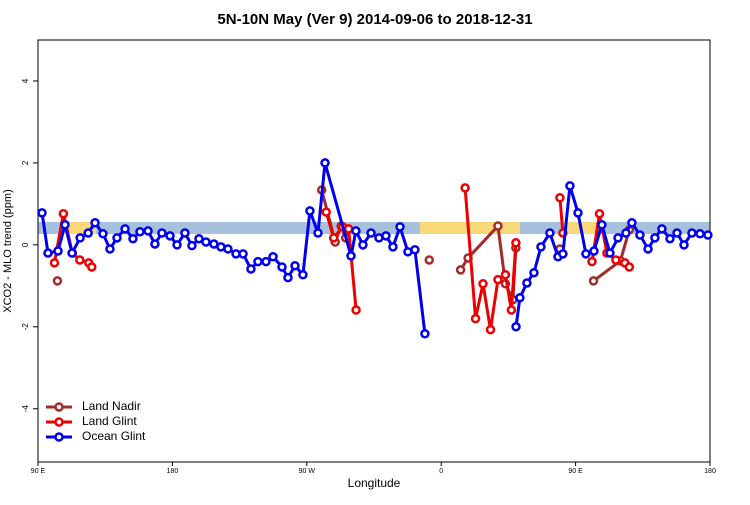  What do you see at coordinates (25, 244) in the screenshot?
I see `y-tick-label: 0` at bounding box center [25, 244].